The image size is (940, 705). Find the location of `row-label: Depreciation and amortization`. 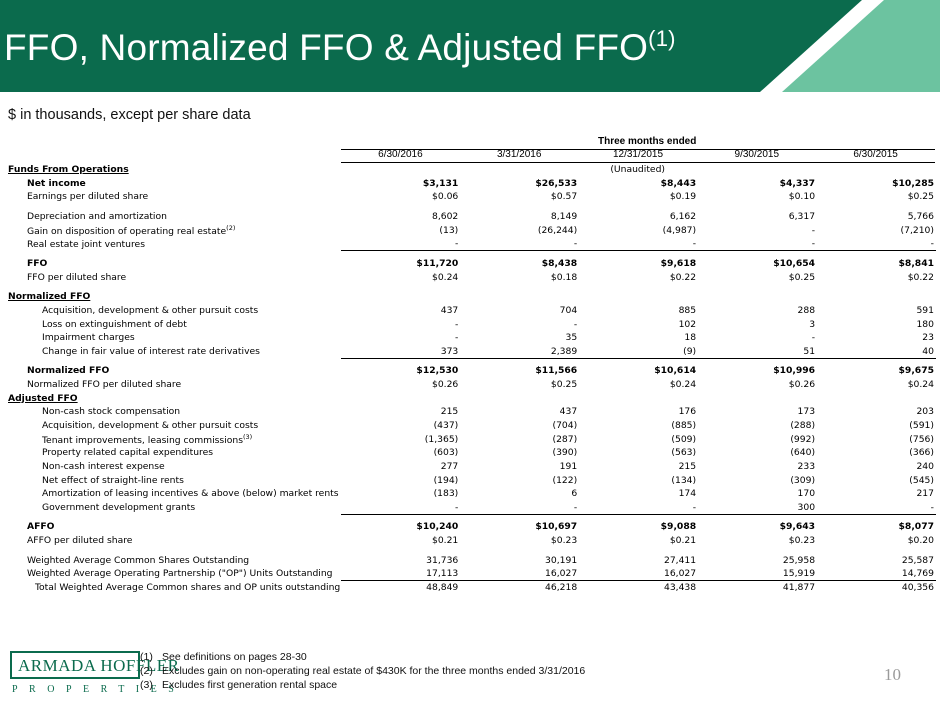

row-label: Depreciation and amortization is located at coordinates (97, 217).